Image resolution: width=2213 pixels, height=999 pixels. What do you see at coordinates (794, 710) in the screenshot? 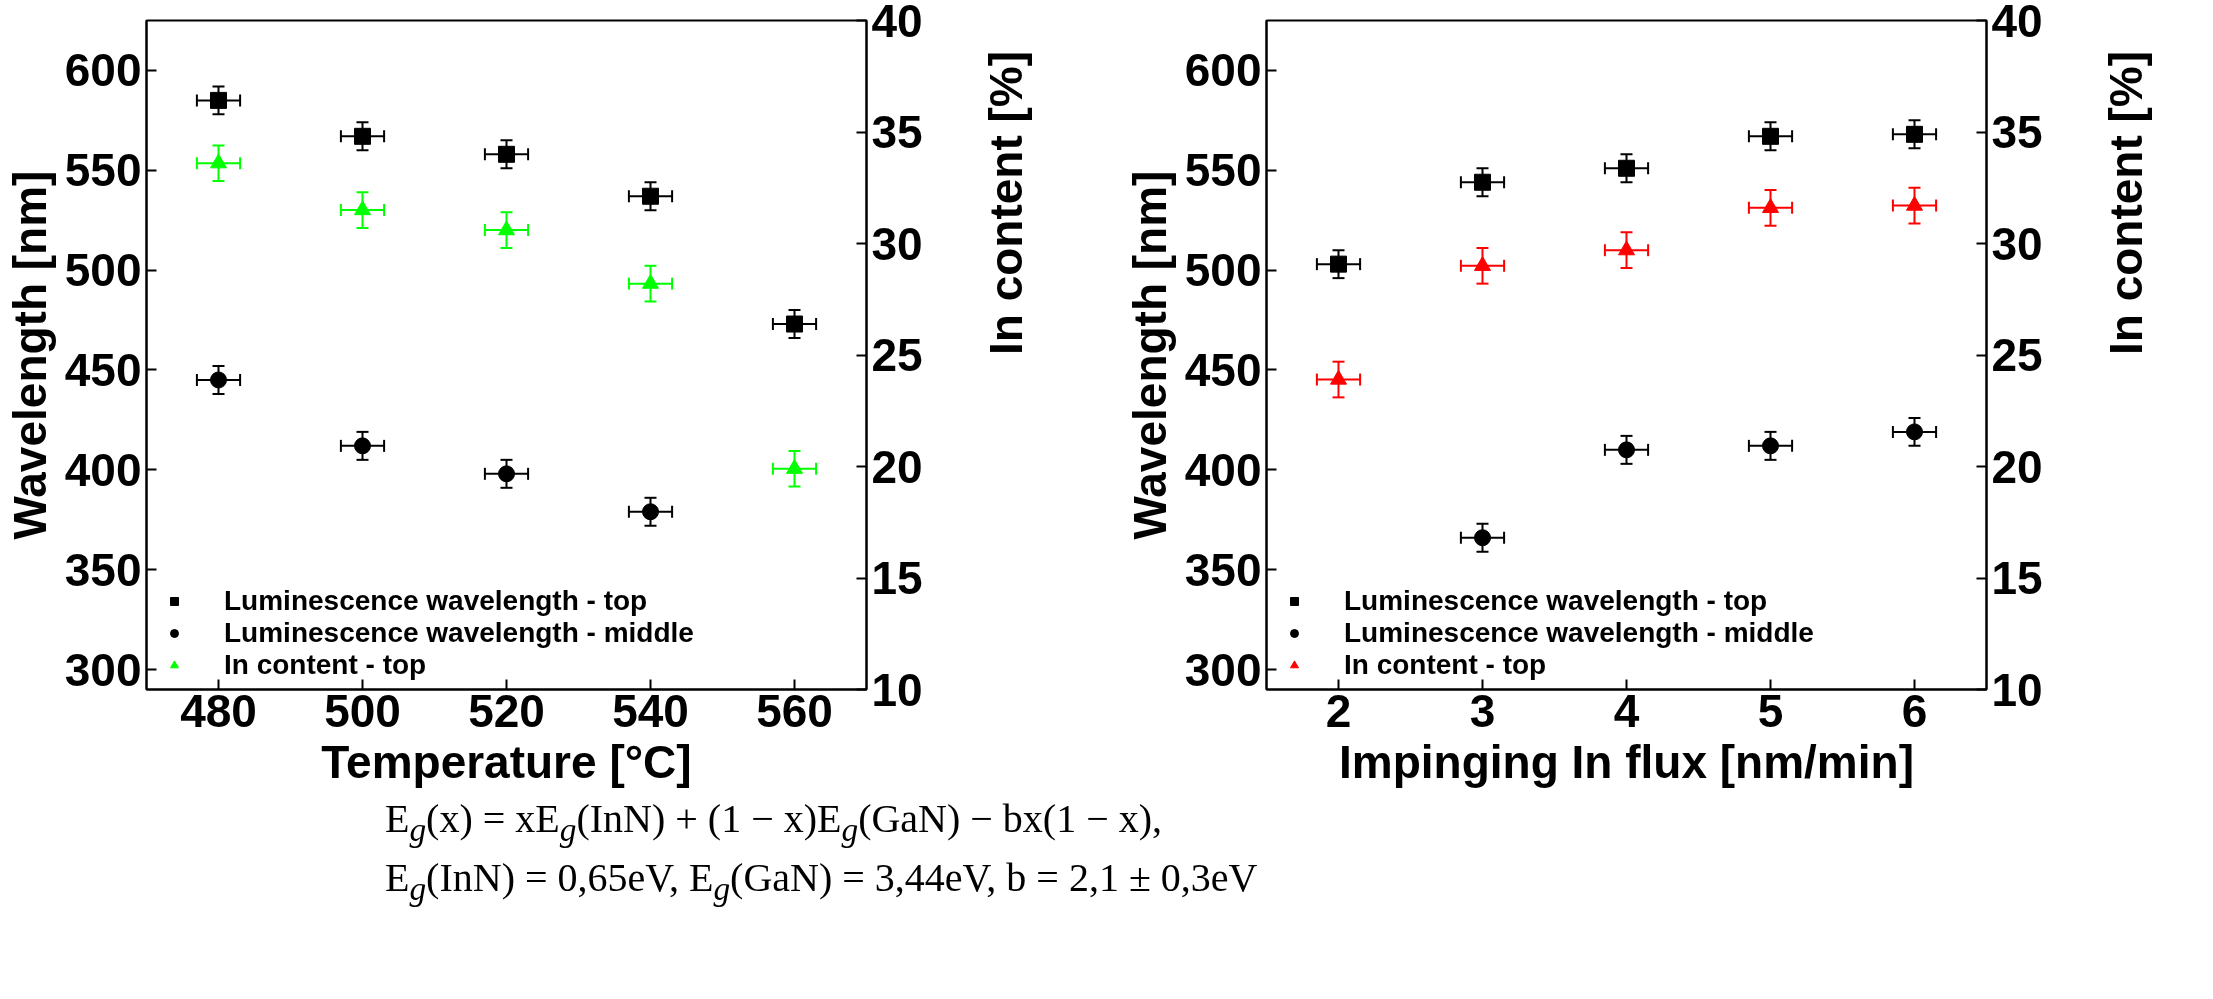
I see `x-tick-label: 560` at bounding box center [794, 710].